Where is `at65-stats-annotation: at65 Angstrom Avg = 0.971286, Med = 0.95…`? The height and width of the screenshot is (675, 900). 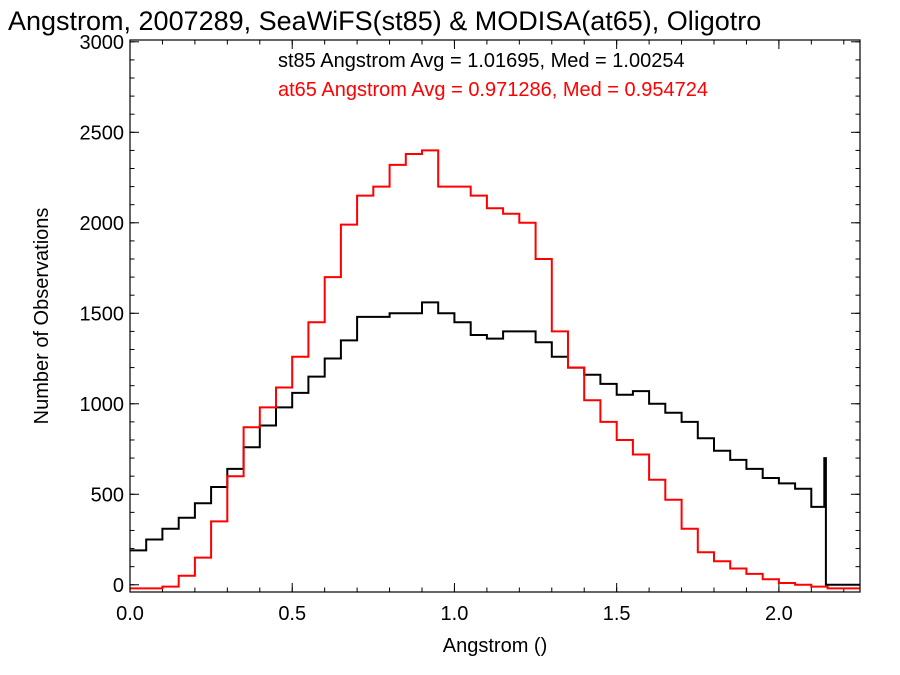 at65-stats-annotation: at65 Angstrom Avg = 0.971286, Med = 0.95… is located at coordinates (493, 90).